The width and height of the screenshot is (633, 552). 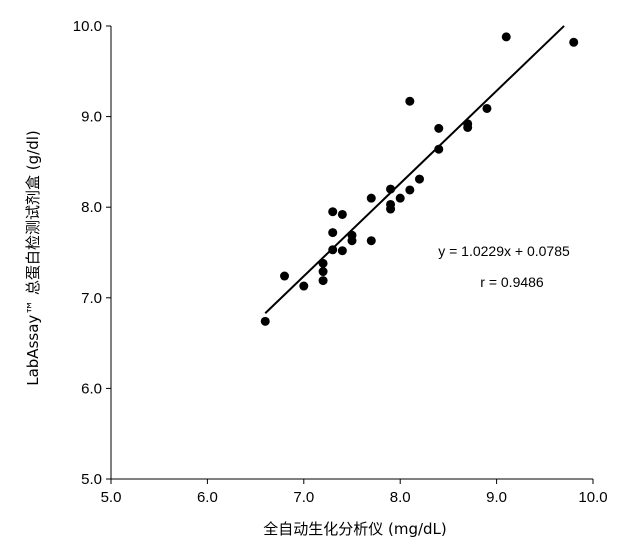 I want to click on x-tick-label: 10.0, so click(x=592, y=497).